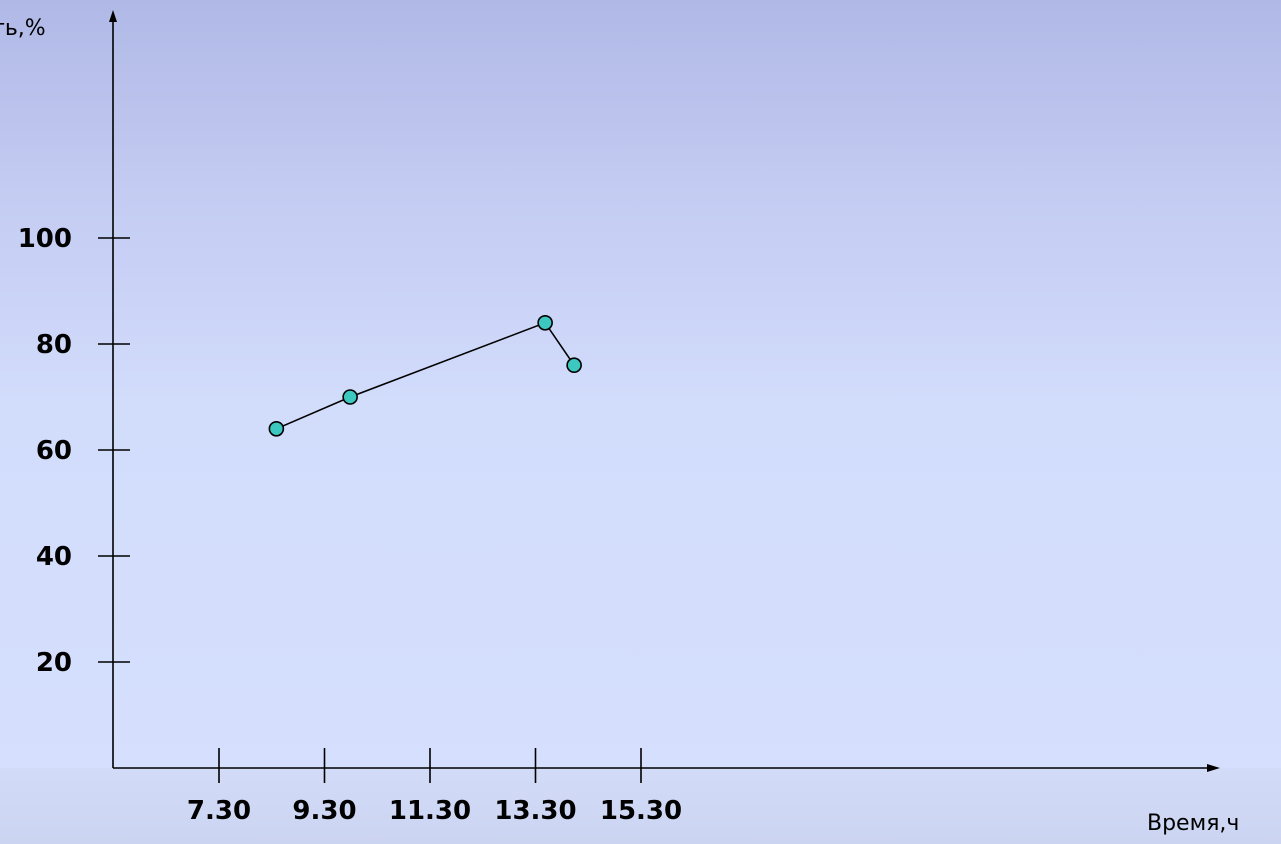 The height and width of the screenshot is (844, 1281). I want to click on series-layer, so click(425, 375).